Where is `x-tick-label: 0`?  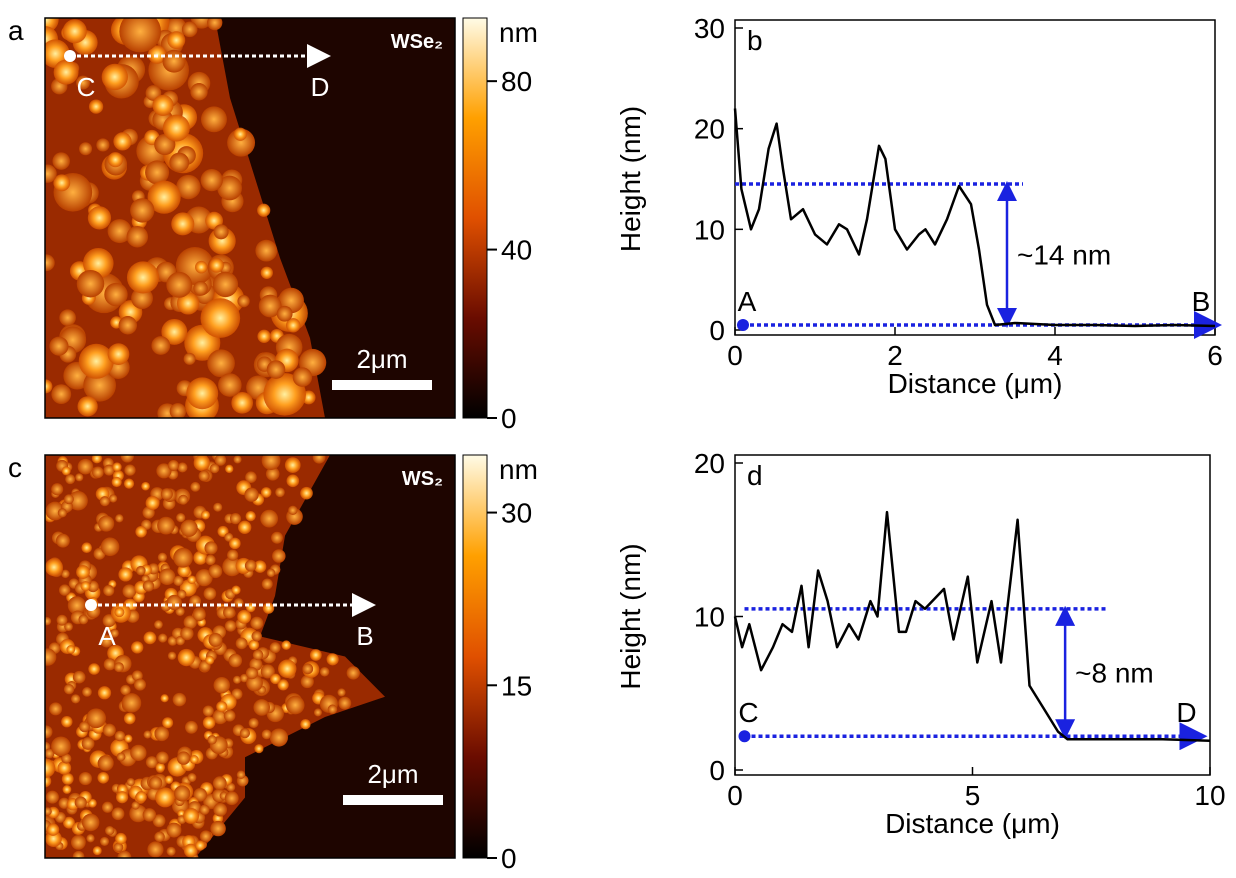 x-tick-label: 0 is located at coordinates (735, 795).